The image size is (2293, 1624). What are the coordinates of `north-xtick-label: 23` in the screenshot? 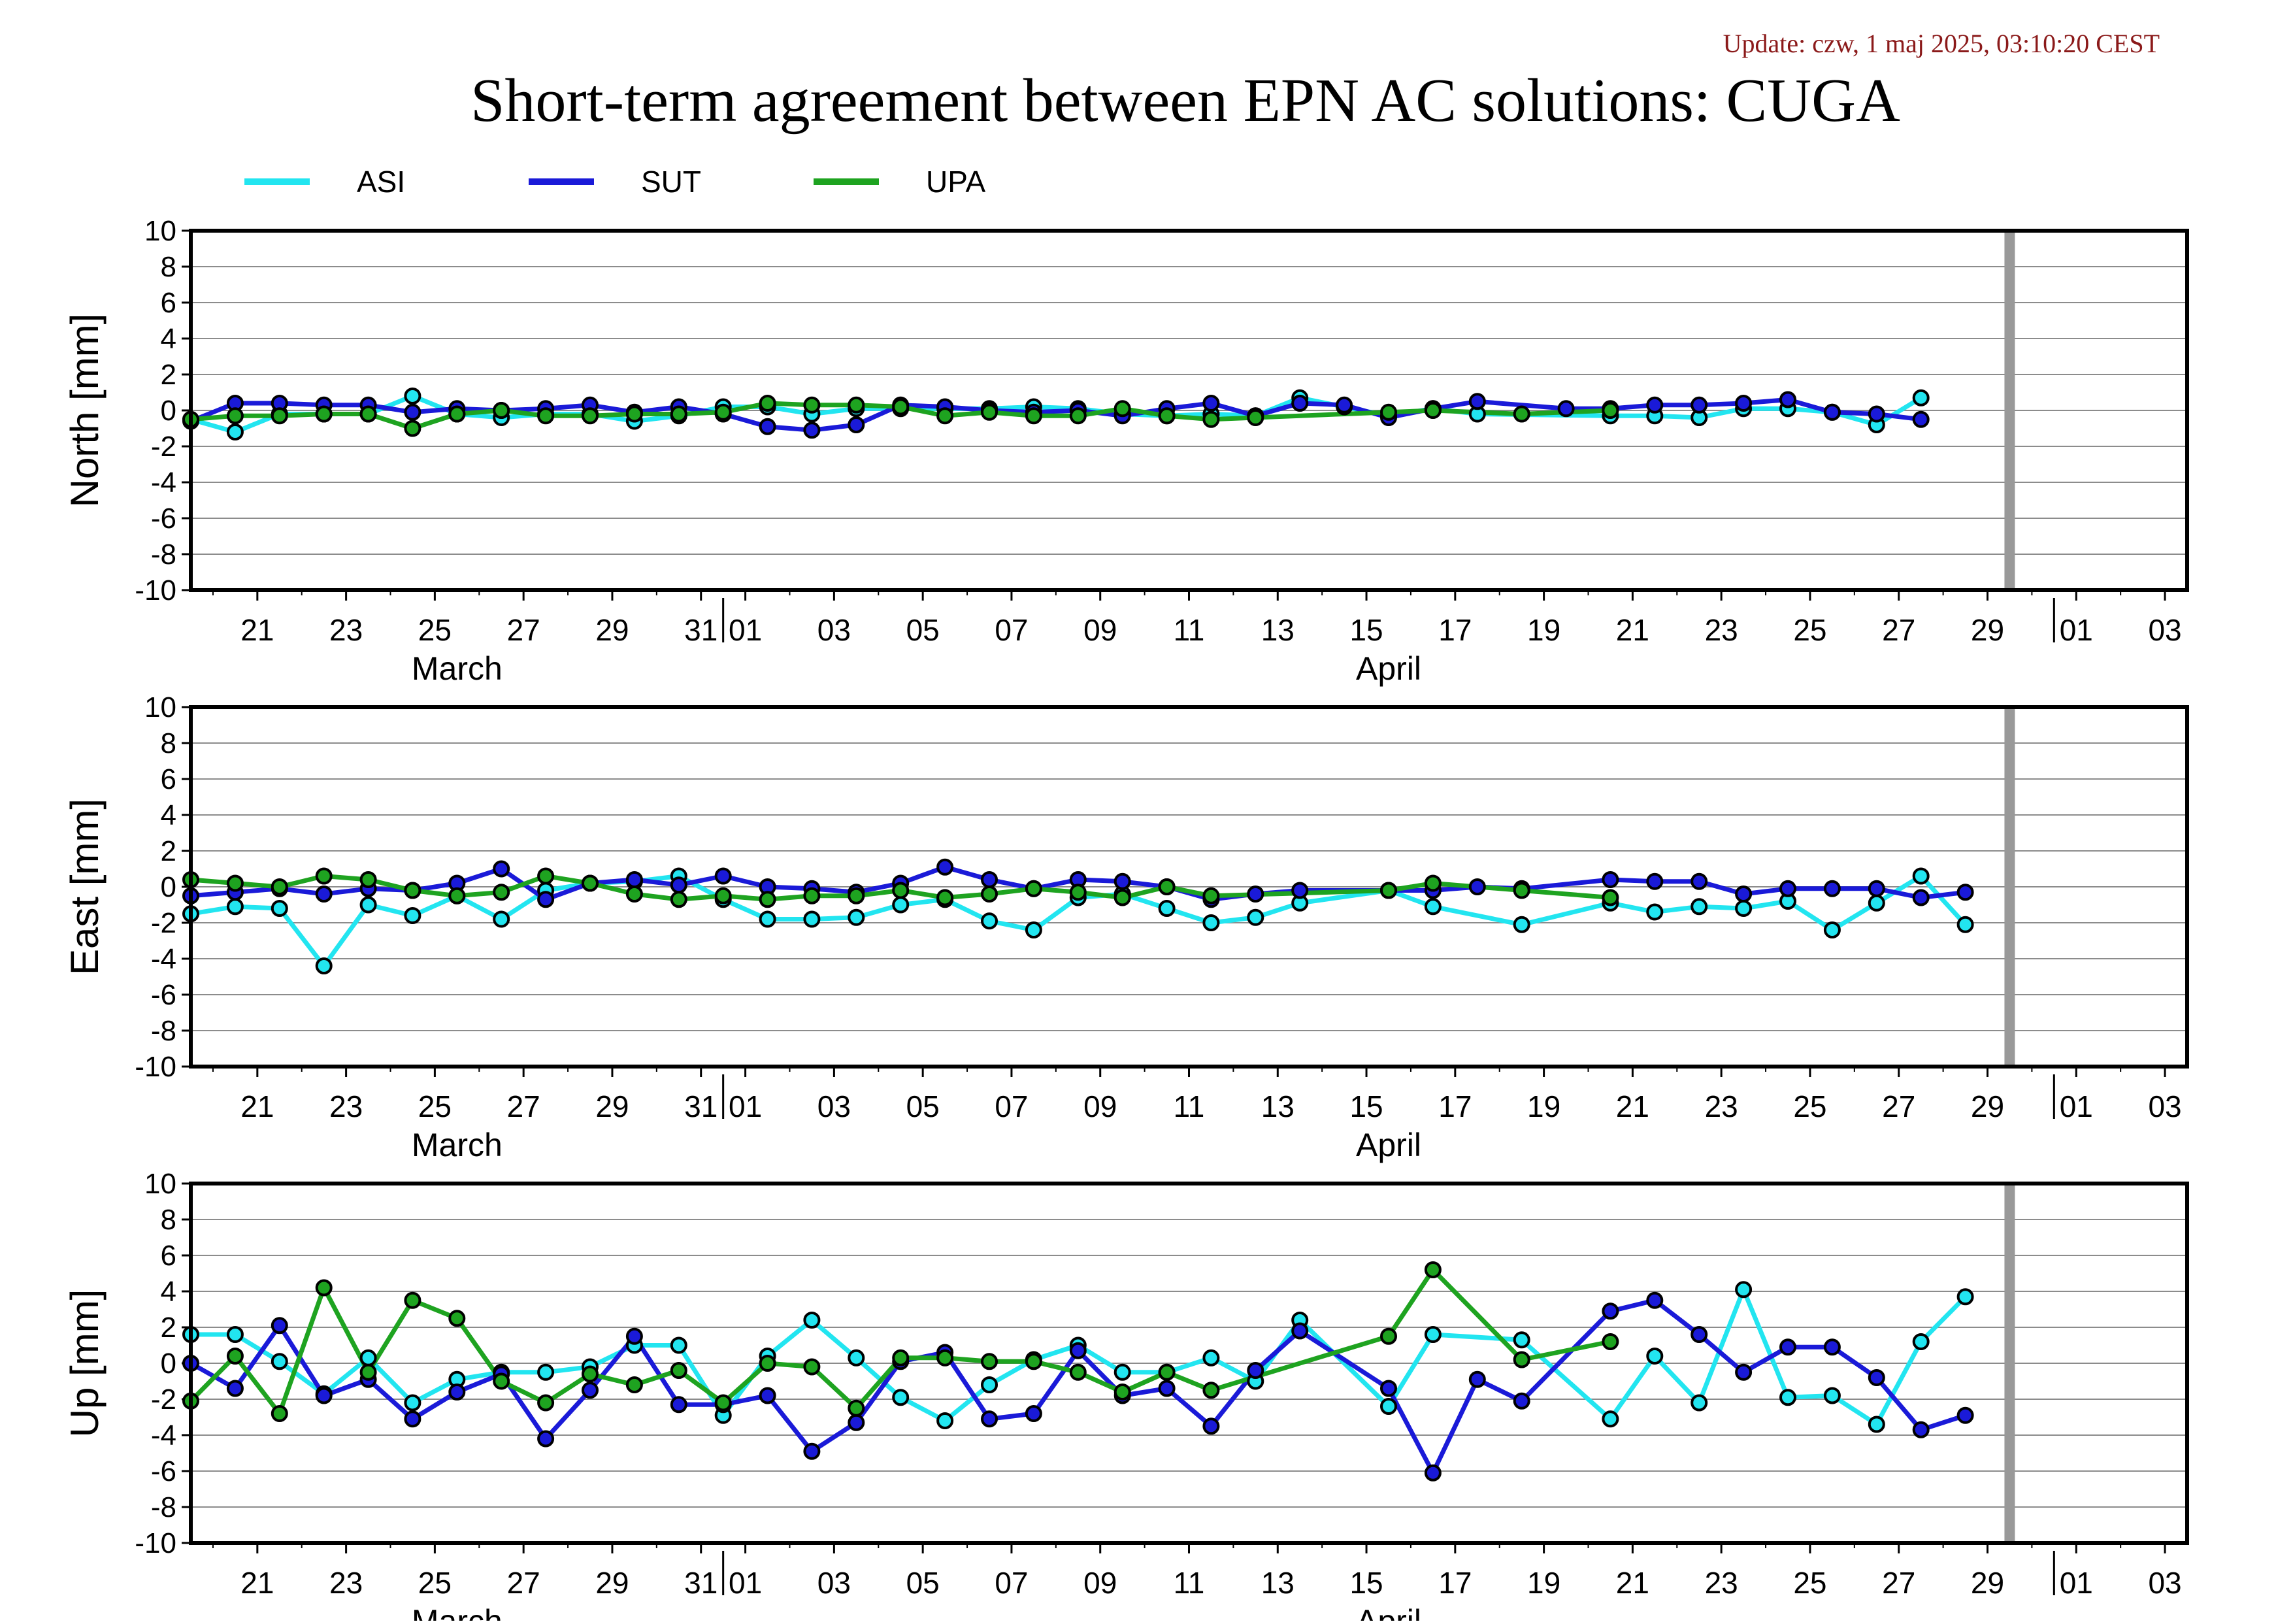 It's located at (346, 630).